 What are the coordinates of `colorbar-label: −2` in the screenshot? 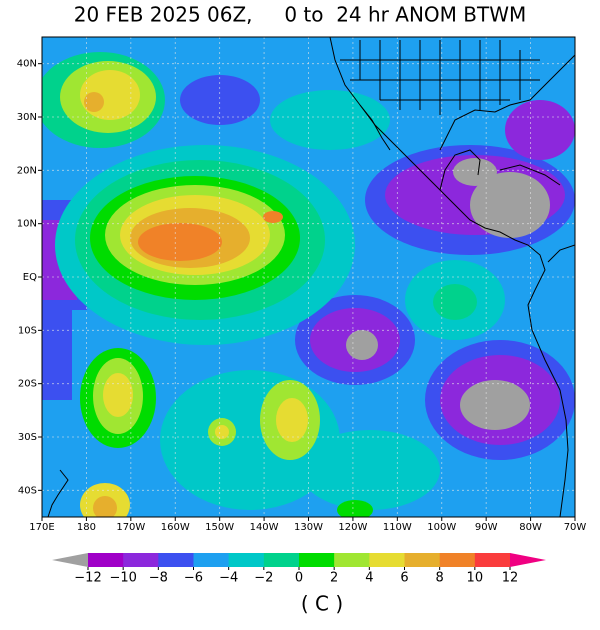 It's located at (263, 578).